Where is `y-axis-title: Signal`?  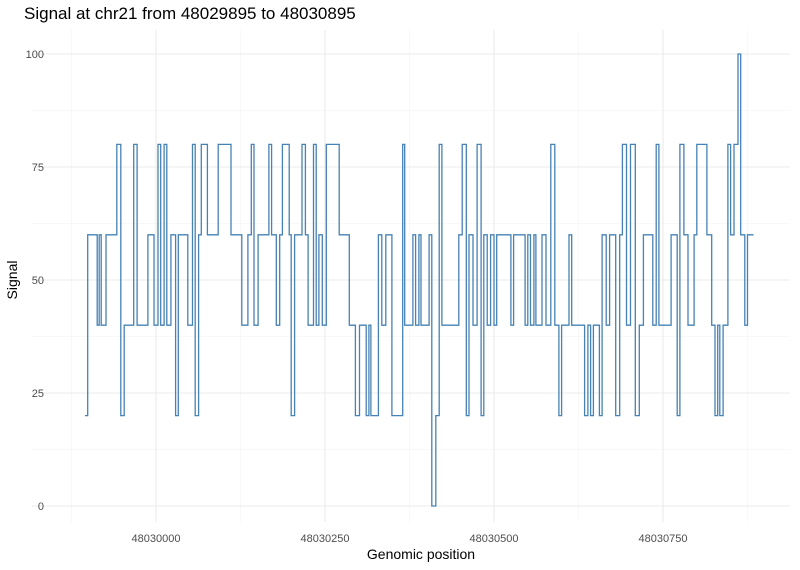 y-axis-title: Signal is located at coordinates (12, 280).